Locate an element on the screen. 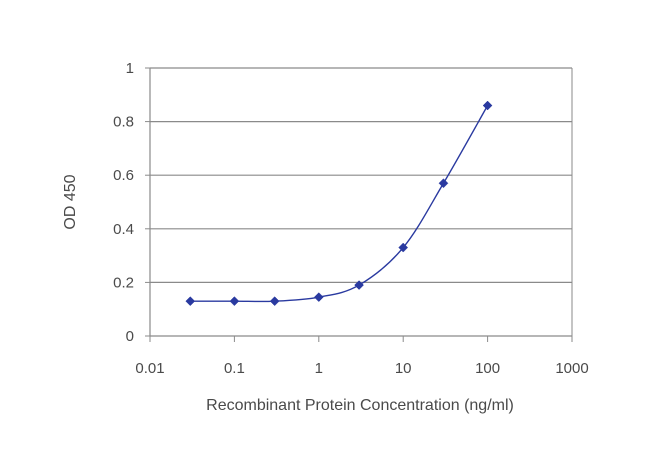 The width and height of the screenshot is (650, 466). x-tick-label: 10 is located at coordinates (403, 368).